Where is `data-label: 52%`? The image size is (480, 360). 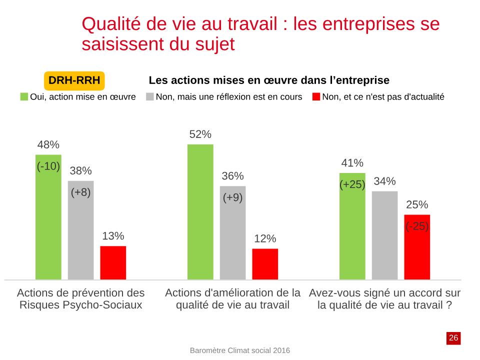 data-label: 52% is located at coordinates (201, 134).